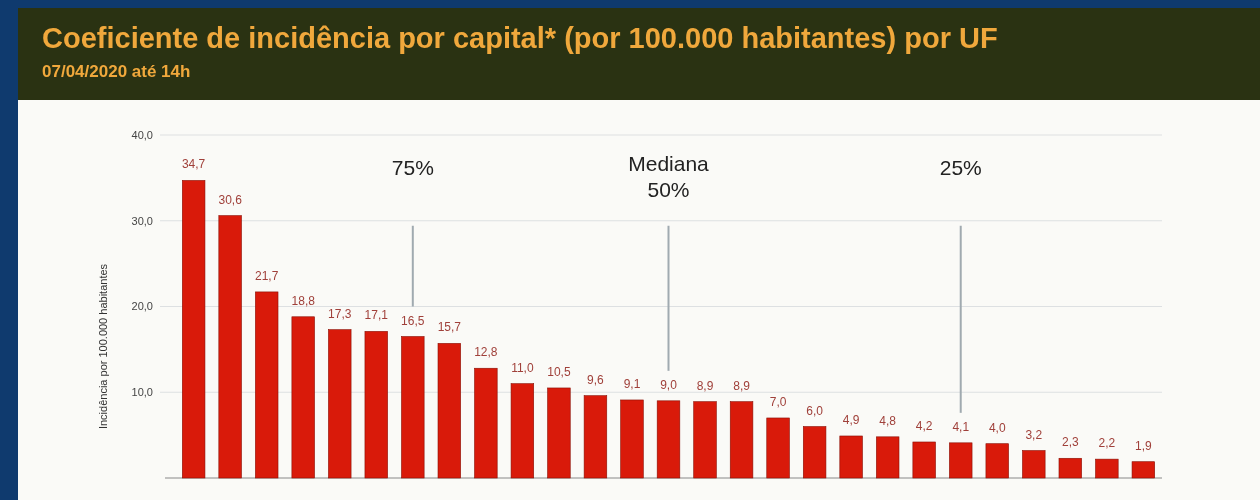  Describe the element at coordinates (632, 383) in the screenshot. I see `data-label: 9,1` at that location.